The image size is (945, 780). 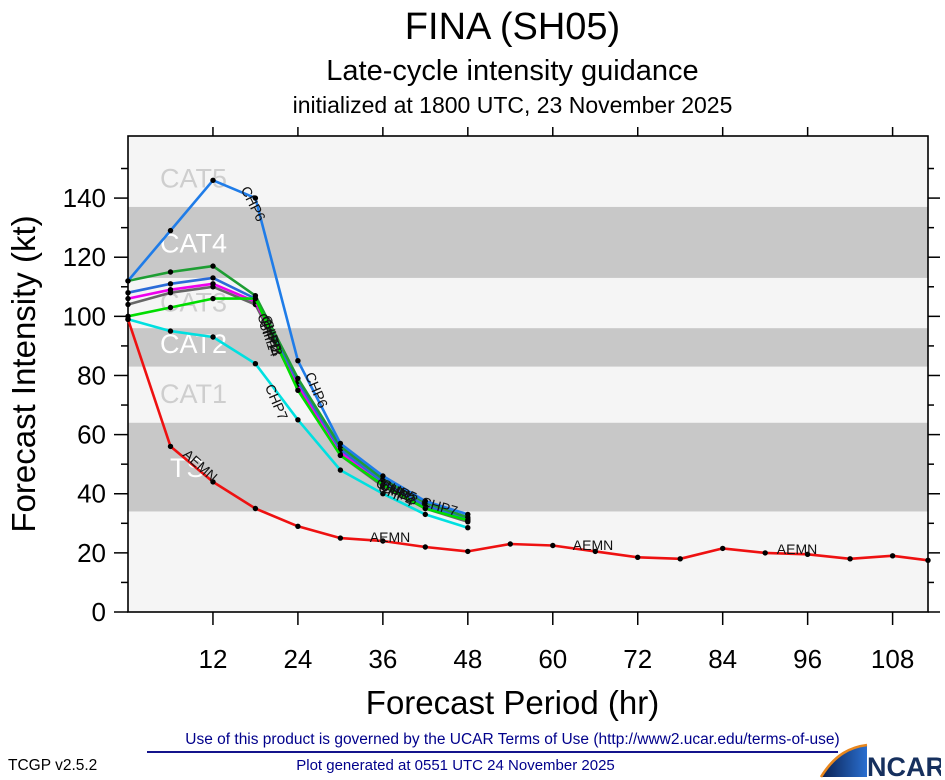 I want to click on x-tick-label: 24, so click(x=297, y=659).